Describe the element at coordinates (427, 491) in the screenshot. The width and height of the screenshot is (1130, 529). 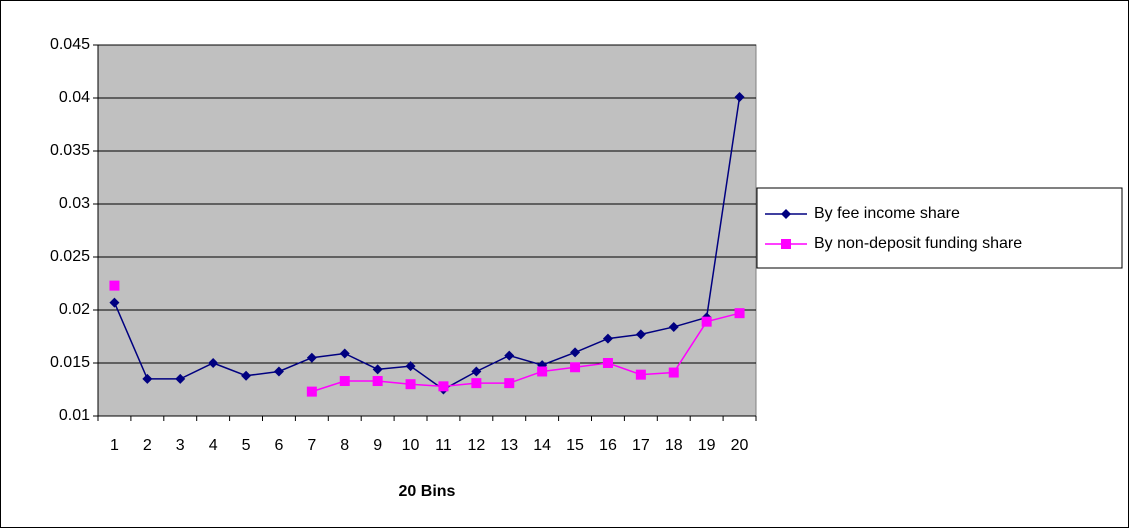
I see `x-axis-label: 20 Bins` at that location.